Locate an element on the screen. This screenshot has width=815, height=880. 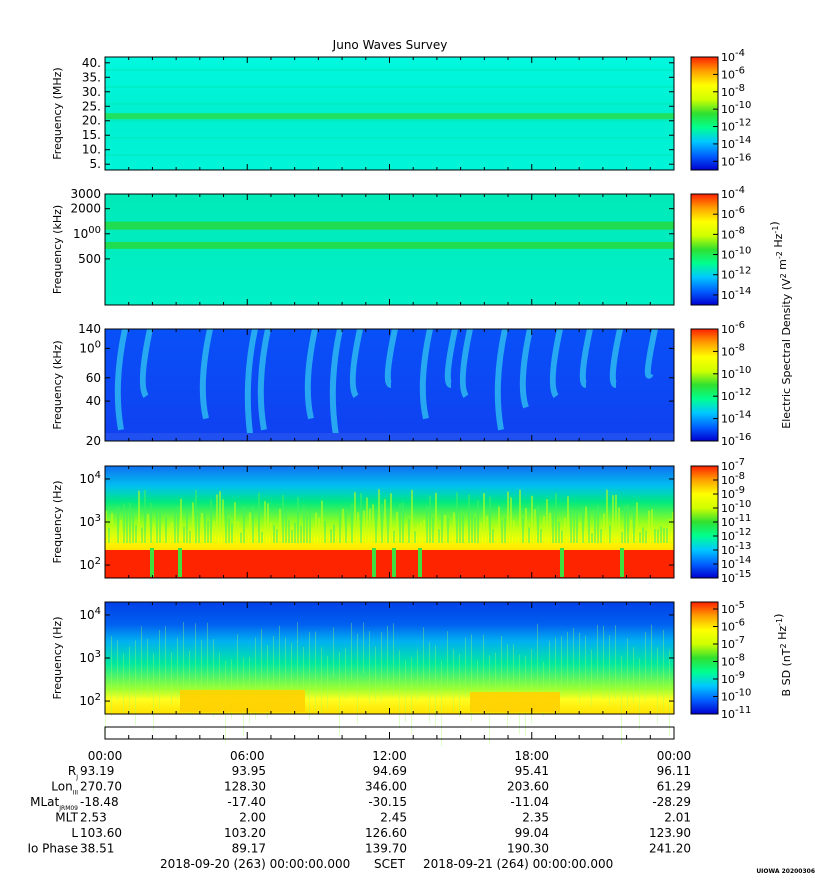
ephemeris-row-label: Io Phase is located at coordinates (52, 849).